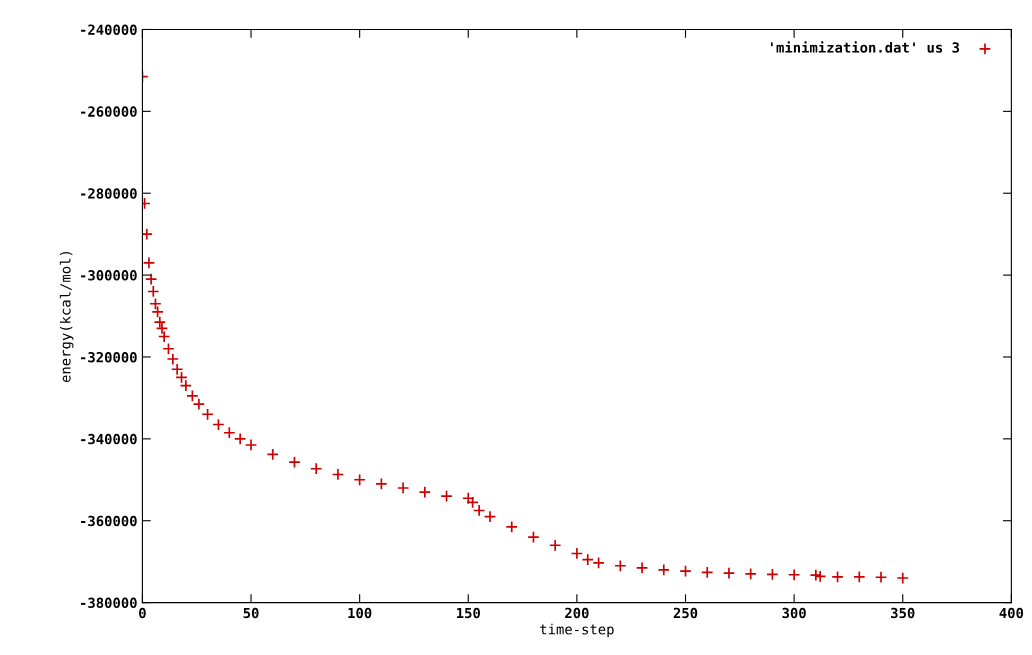  Describe the element at coordinates (1011, 613) in the screenshot. I see `x-tick-label: 400` at that location.